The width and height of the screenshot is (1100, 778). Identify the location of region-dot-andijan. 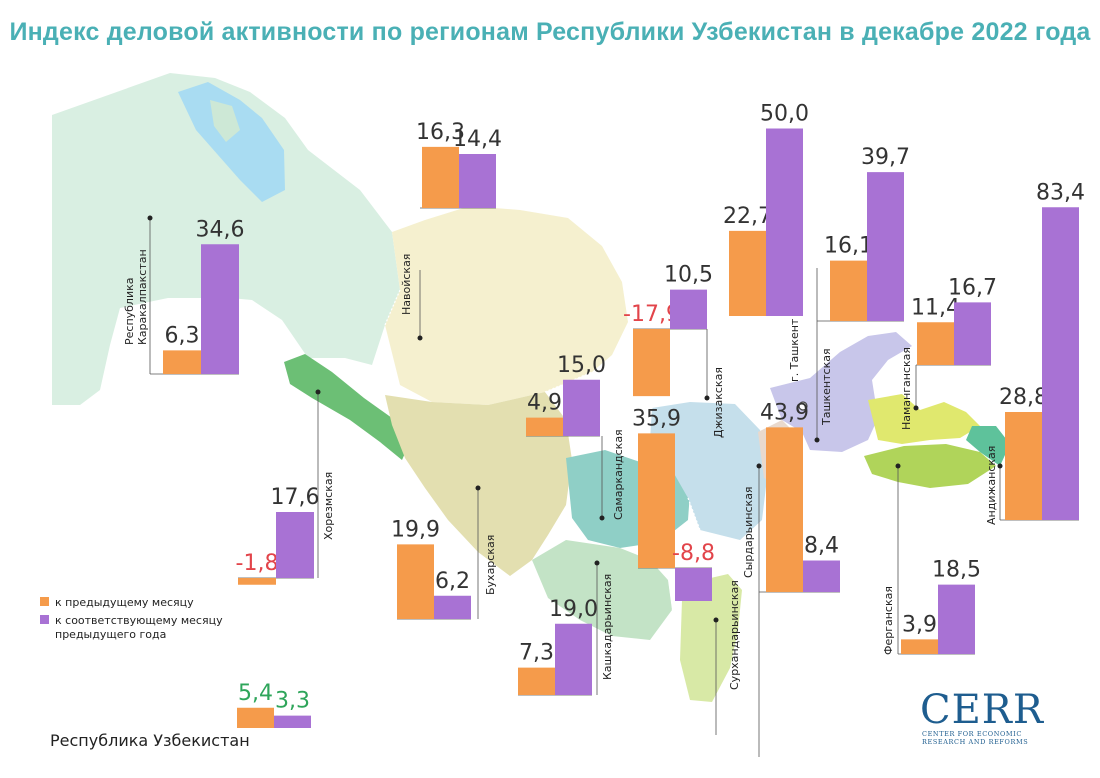
(1000, 466).